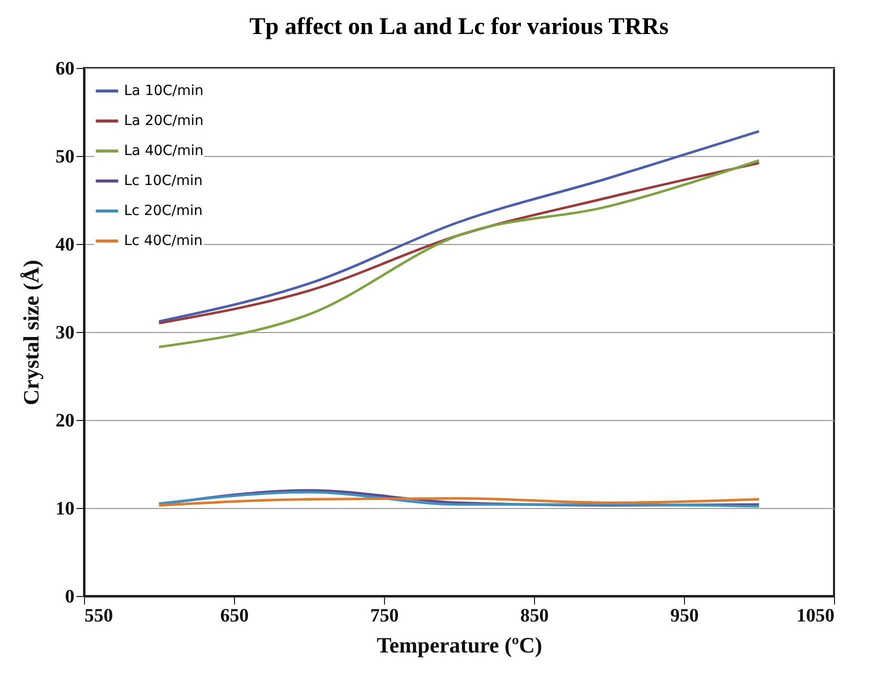  I want to click on x-tick-label: 1050, so click(815, 616).